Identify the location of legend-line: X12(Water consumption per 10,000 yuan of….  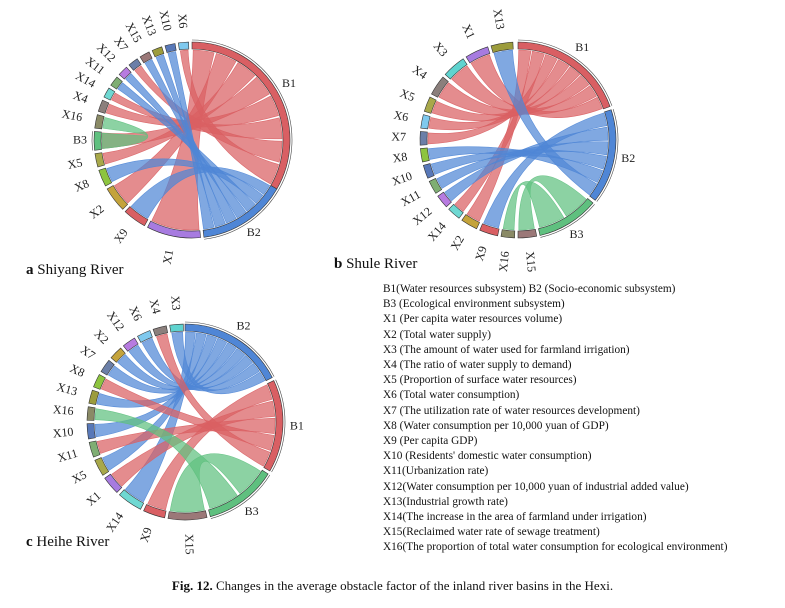
(536, 486).